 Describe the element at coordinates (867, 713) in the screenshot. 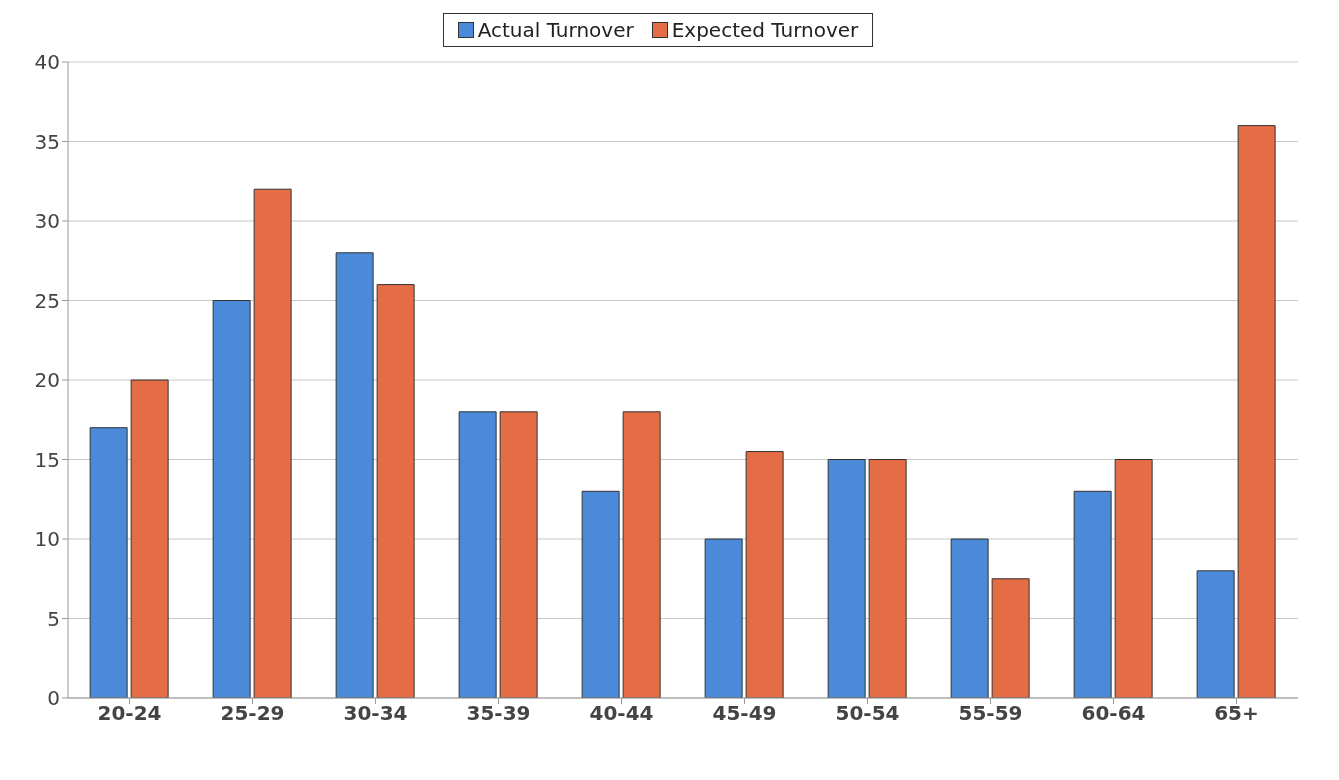

I see `x-tick-label: 50-54` at that location.